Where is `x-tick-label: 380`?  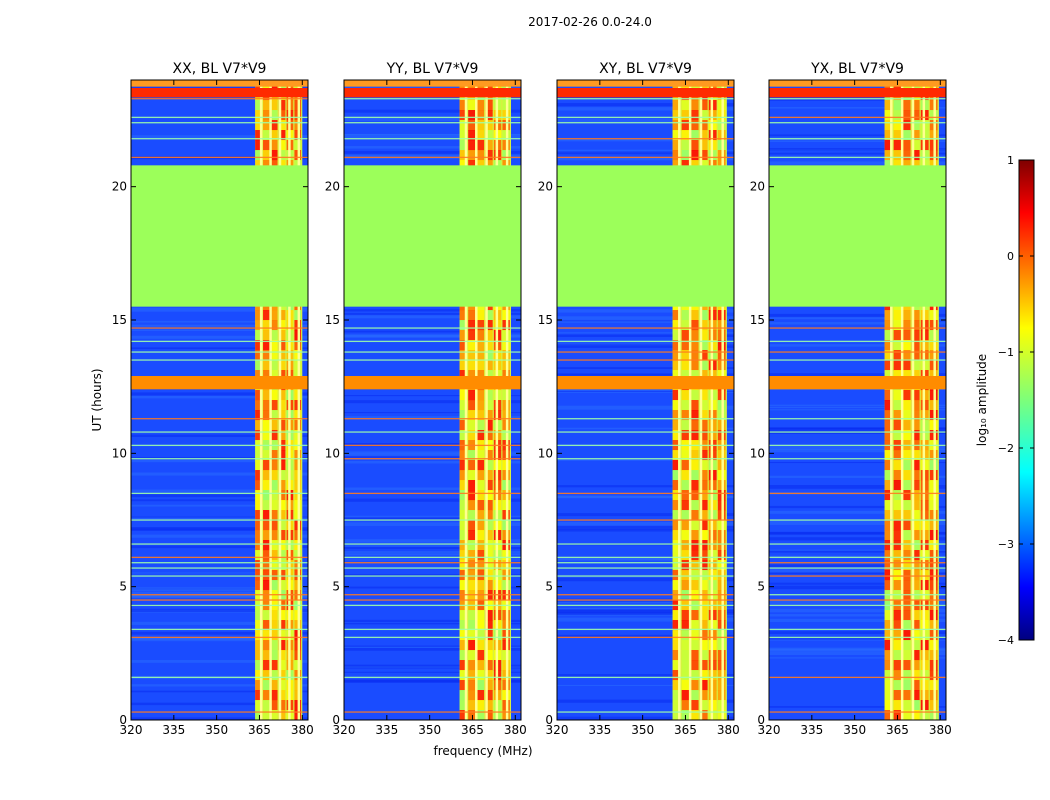 x-tick-label: 380 is located at coordinates (940, 730).